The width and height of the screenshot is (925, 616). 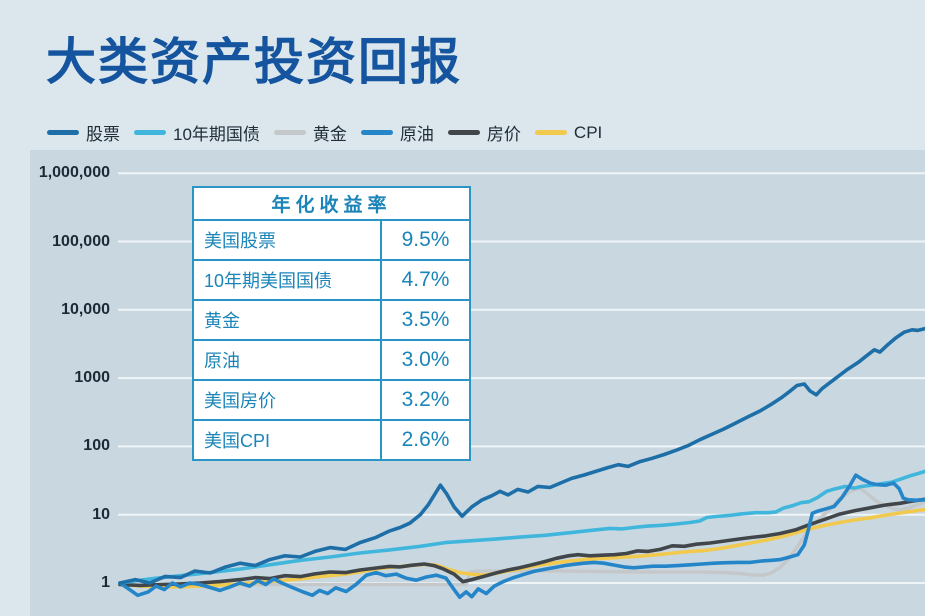 What do you see at coordinates (85, 309) in the screenshot?
I see `y-axis-tick-label: 10,000` at bounding box center [85, 309].